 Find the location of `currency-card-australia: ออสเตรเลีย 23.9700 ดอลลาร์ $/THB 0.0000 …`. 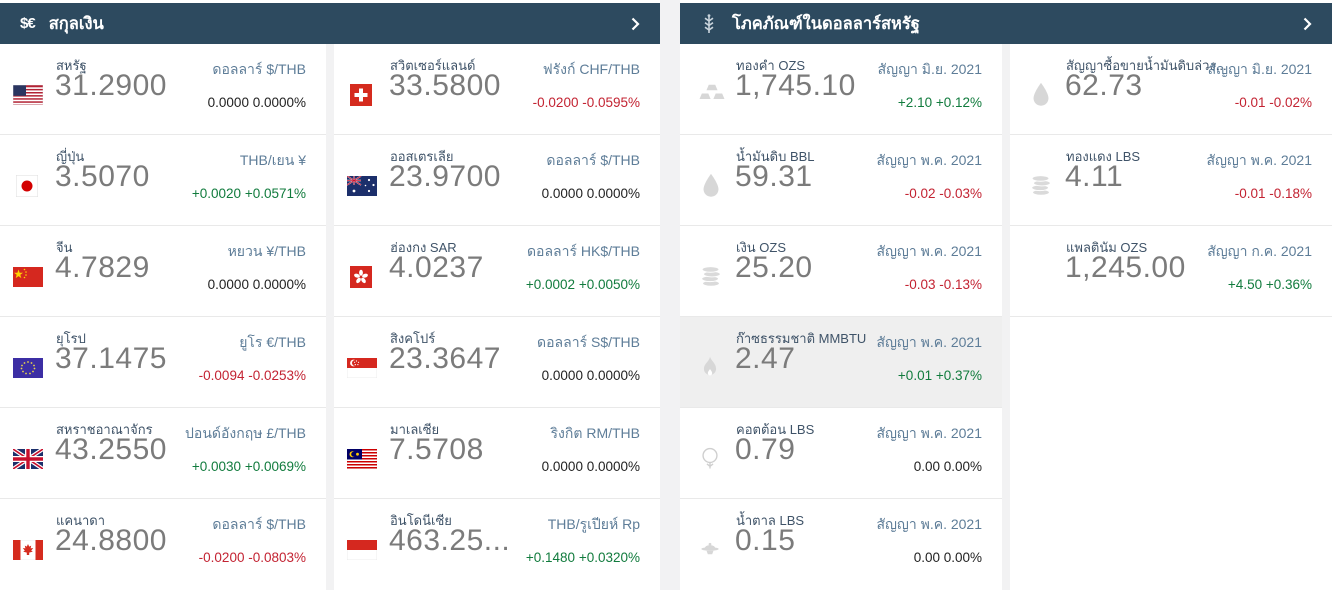

currency-card-australia: ออสเตรเลีย 23.9700 ดอลลาร์ $/THB 0.0000 … is located at coordinates (497, 180).